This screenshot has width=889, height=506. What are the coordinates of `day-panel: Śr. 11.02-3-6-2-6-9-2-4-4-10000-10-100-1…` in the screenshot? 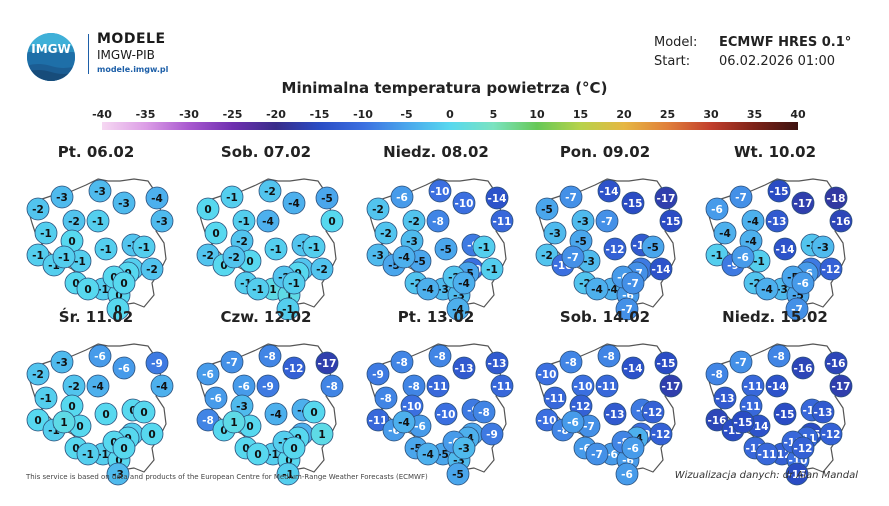 It's located at (100, 396).